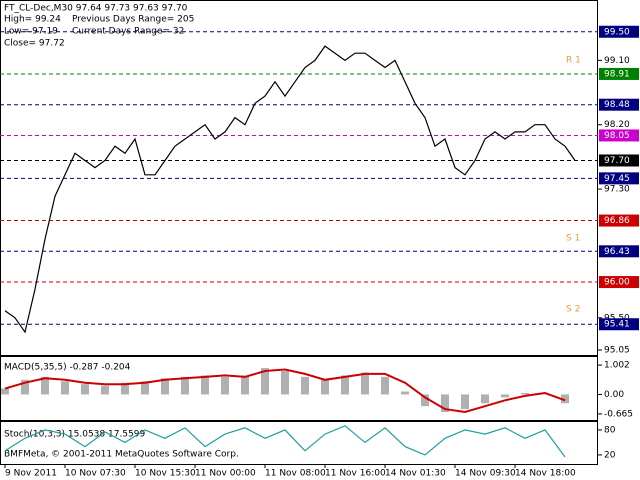 The height and width of the screenshot is (480, 640). What do you see at coordinates (545, 474) in the screenshot?
I see `x-tick-label: 14 Nov 18:00` at bounding box center [545, 474].